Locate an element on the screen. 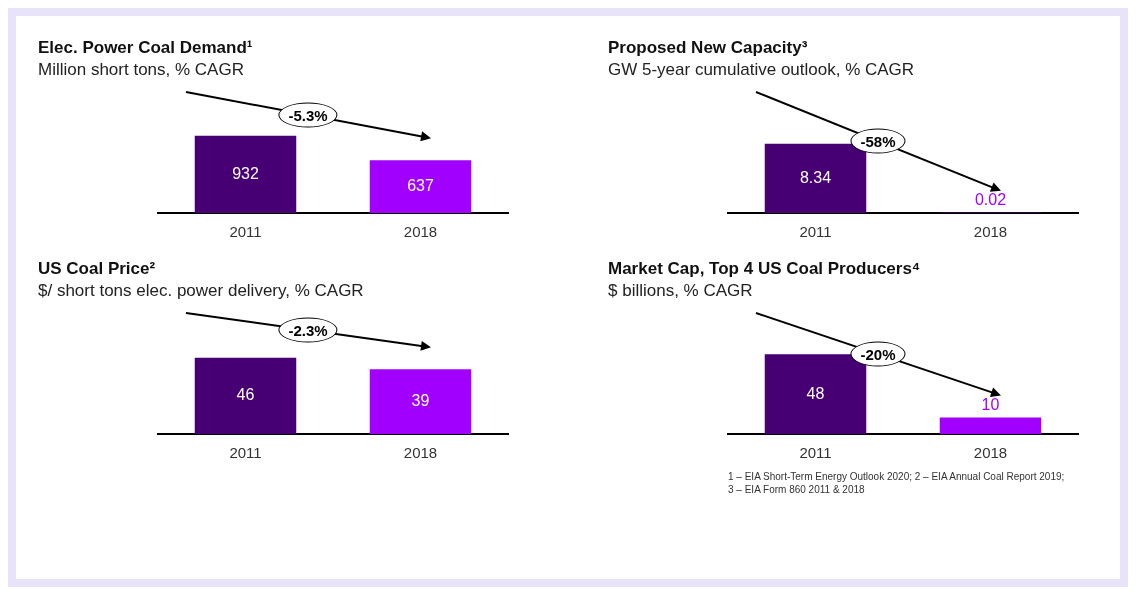 The image size is (1136, 595). chart-subtitle: $/ short tons elec. power delivery, % CAGR is located at coordinates (201, 291).